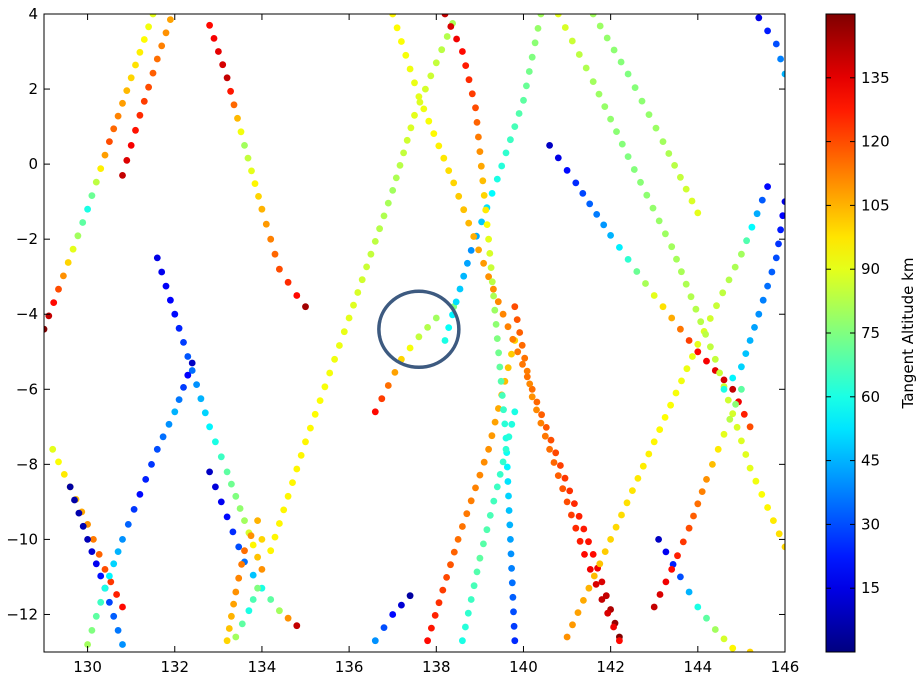  Describe the element at coordinates (870, 333) in the screenshot. I see `colorbar-tick-label: 75` at that location.